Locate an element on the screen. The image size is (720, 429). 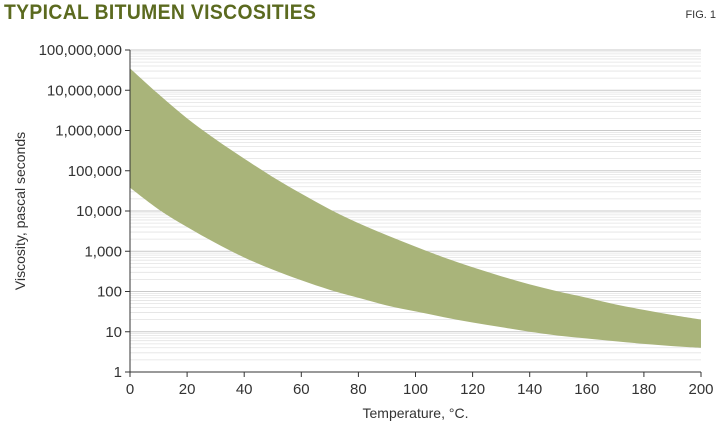
chart-title: TYPICAL BITUMEN VISCOSITIES is located at coordinates (160, 12).